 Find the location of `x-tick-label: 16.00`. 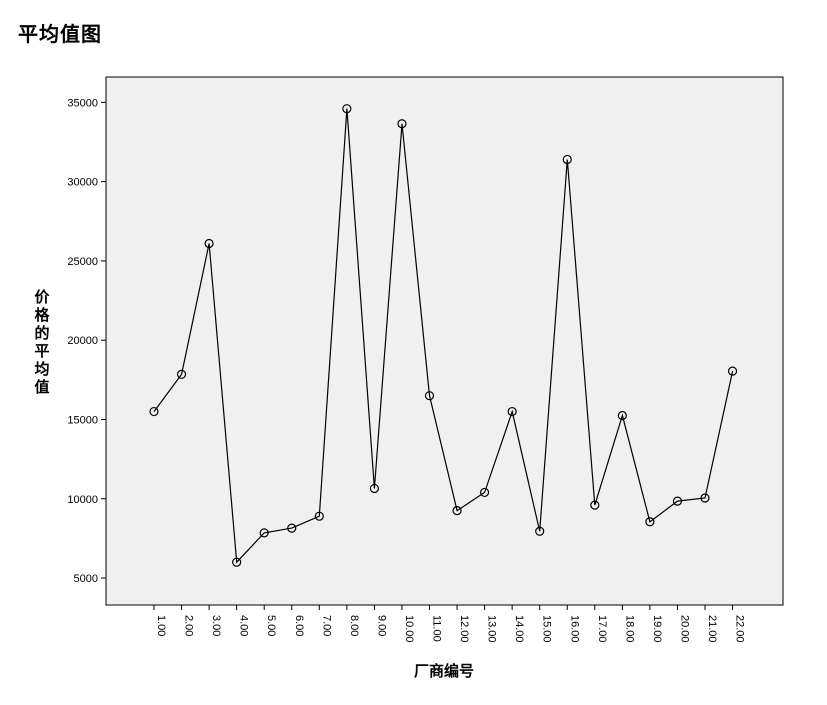

x-tick-label: 16.00 is located at coordinates (574, 629).